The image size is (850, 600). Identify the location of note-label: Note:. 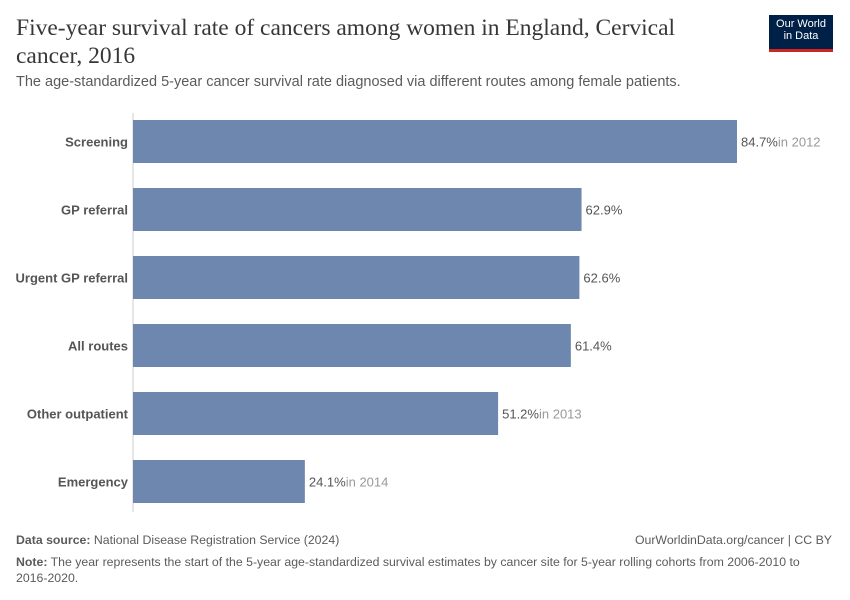
(32, 562).